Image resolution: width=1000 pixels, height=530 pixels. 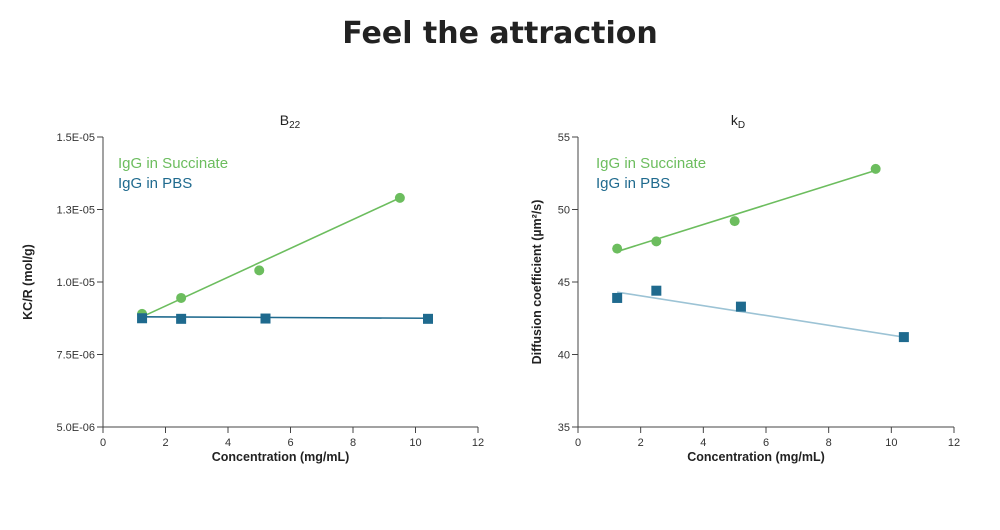 What do you see at coordinates (756, 457) in the screenshot?
I see `kd-x-axis-label: Concentration (mg/mL)` at bounding box center [756, 457].